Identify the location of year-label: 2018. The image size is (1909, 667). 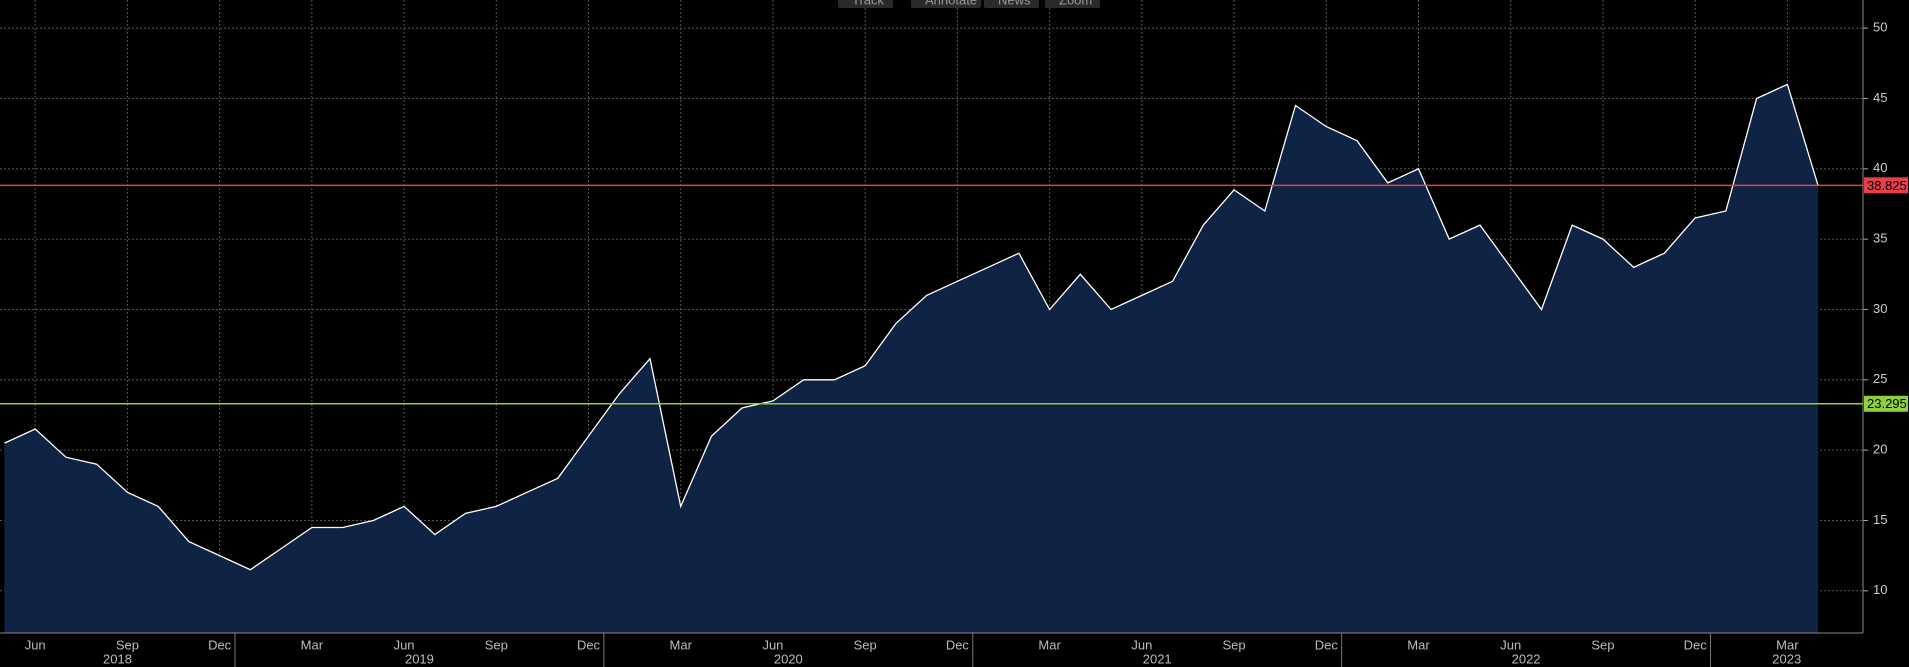
(117, 658).